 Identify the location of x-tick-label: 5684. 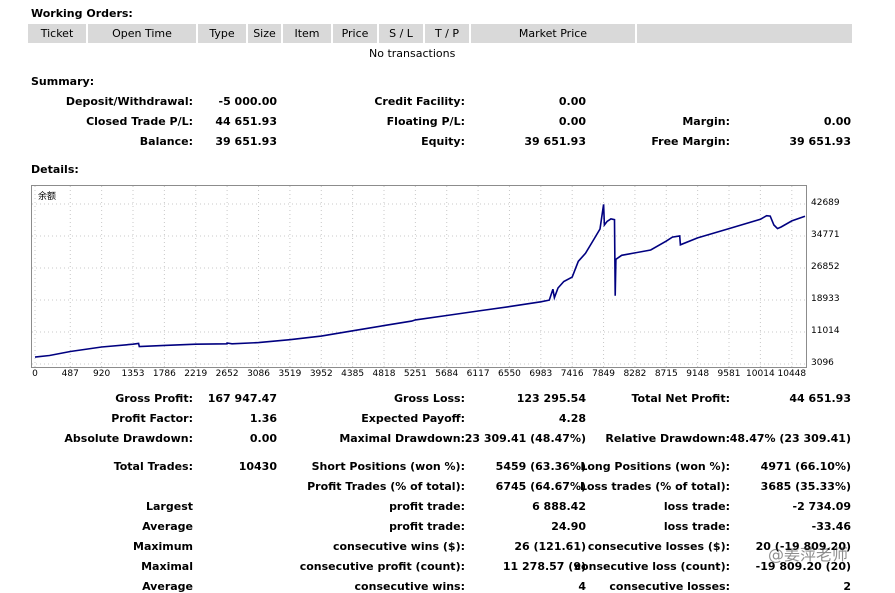
(447, 374).